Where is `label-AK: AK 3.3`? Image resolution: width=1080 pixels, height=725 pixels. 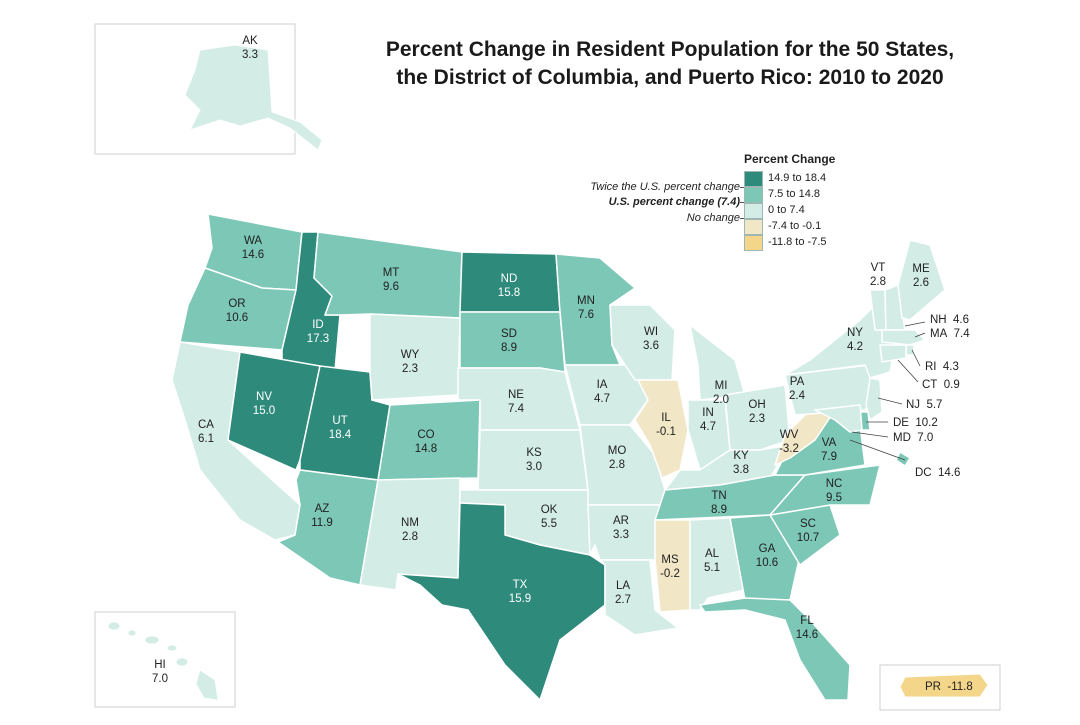 label-AK: AK 3.3 is located at coordinates (250, 48).